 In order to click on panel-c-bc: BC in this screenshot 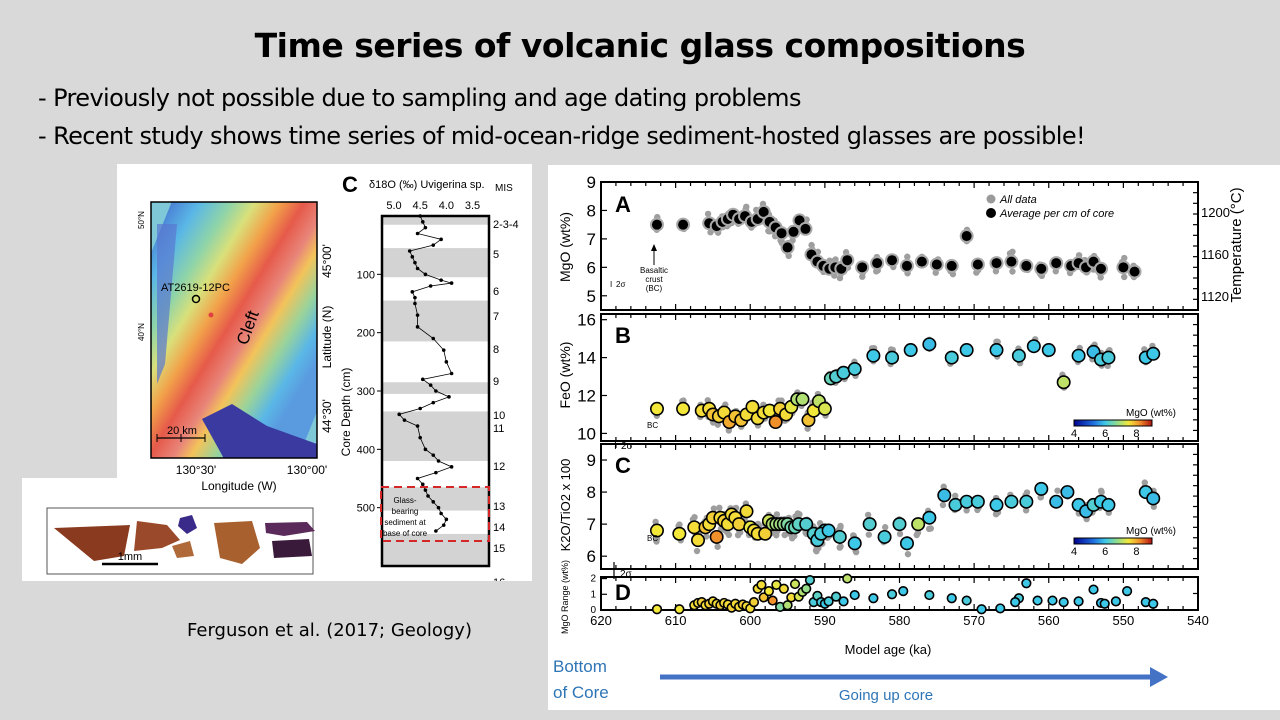, I will do `click(652, 538)`.